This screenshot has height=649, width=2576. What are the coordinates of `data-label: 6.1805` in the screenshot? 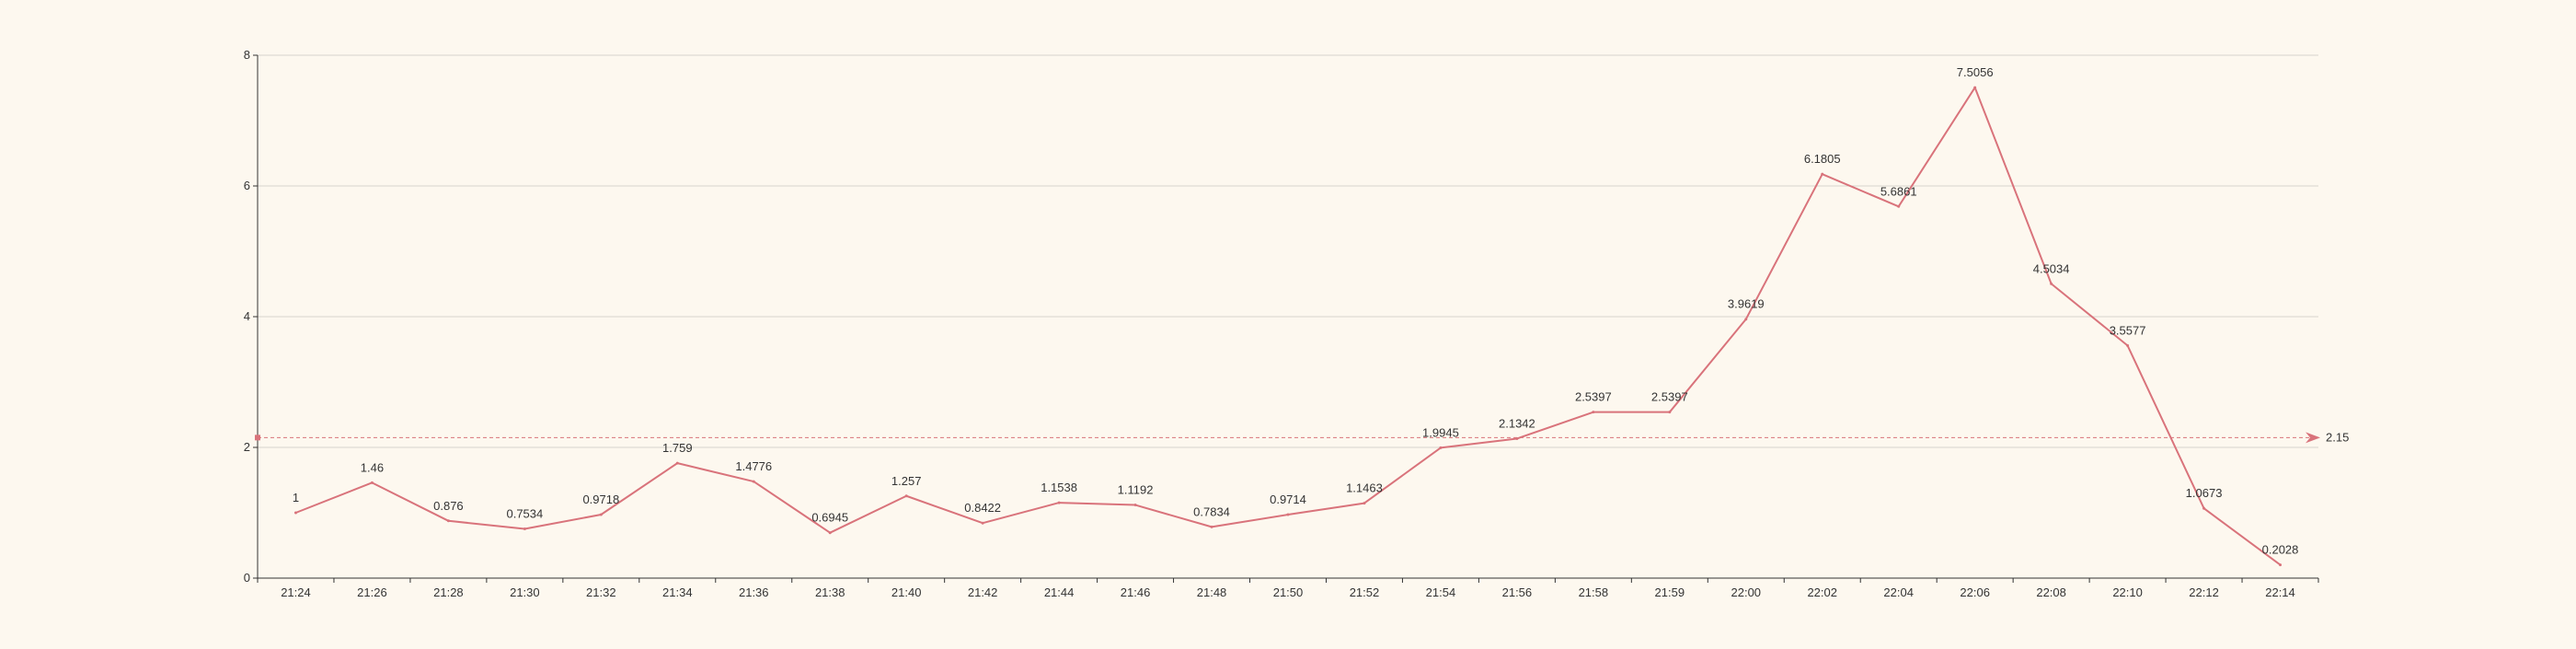 It's located at (1822, 159).